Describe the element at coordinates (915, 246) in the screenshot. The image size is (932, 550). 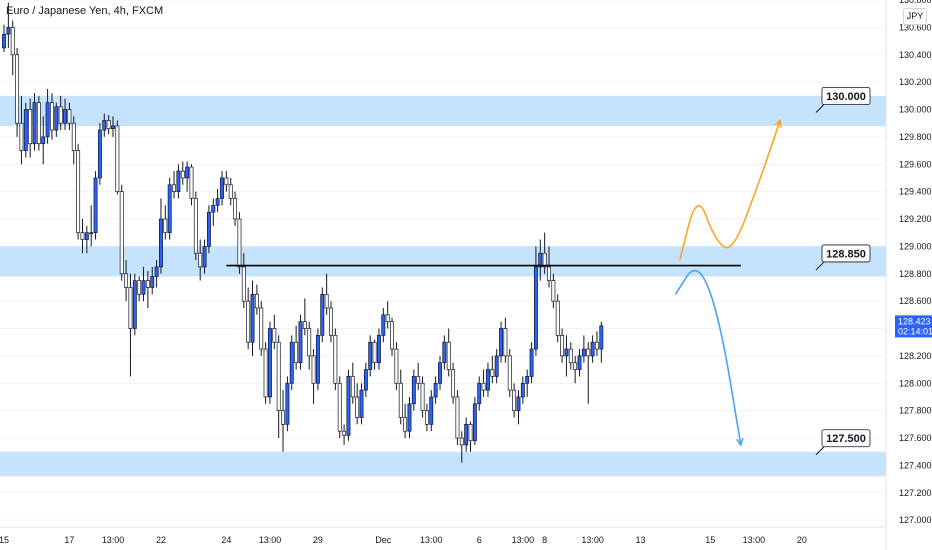
I see `price-tick-label: 129.000` at that location.